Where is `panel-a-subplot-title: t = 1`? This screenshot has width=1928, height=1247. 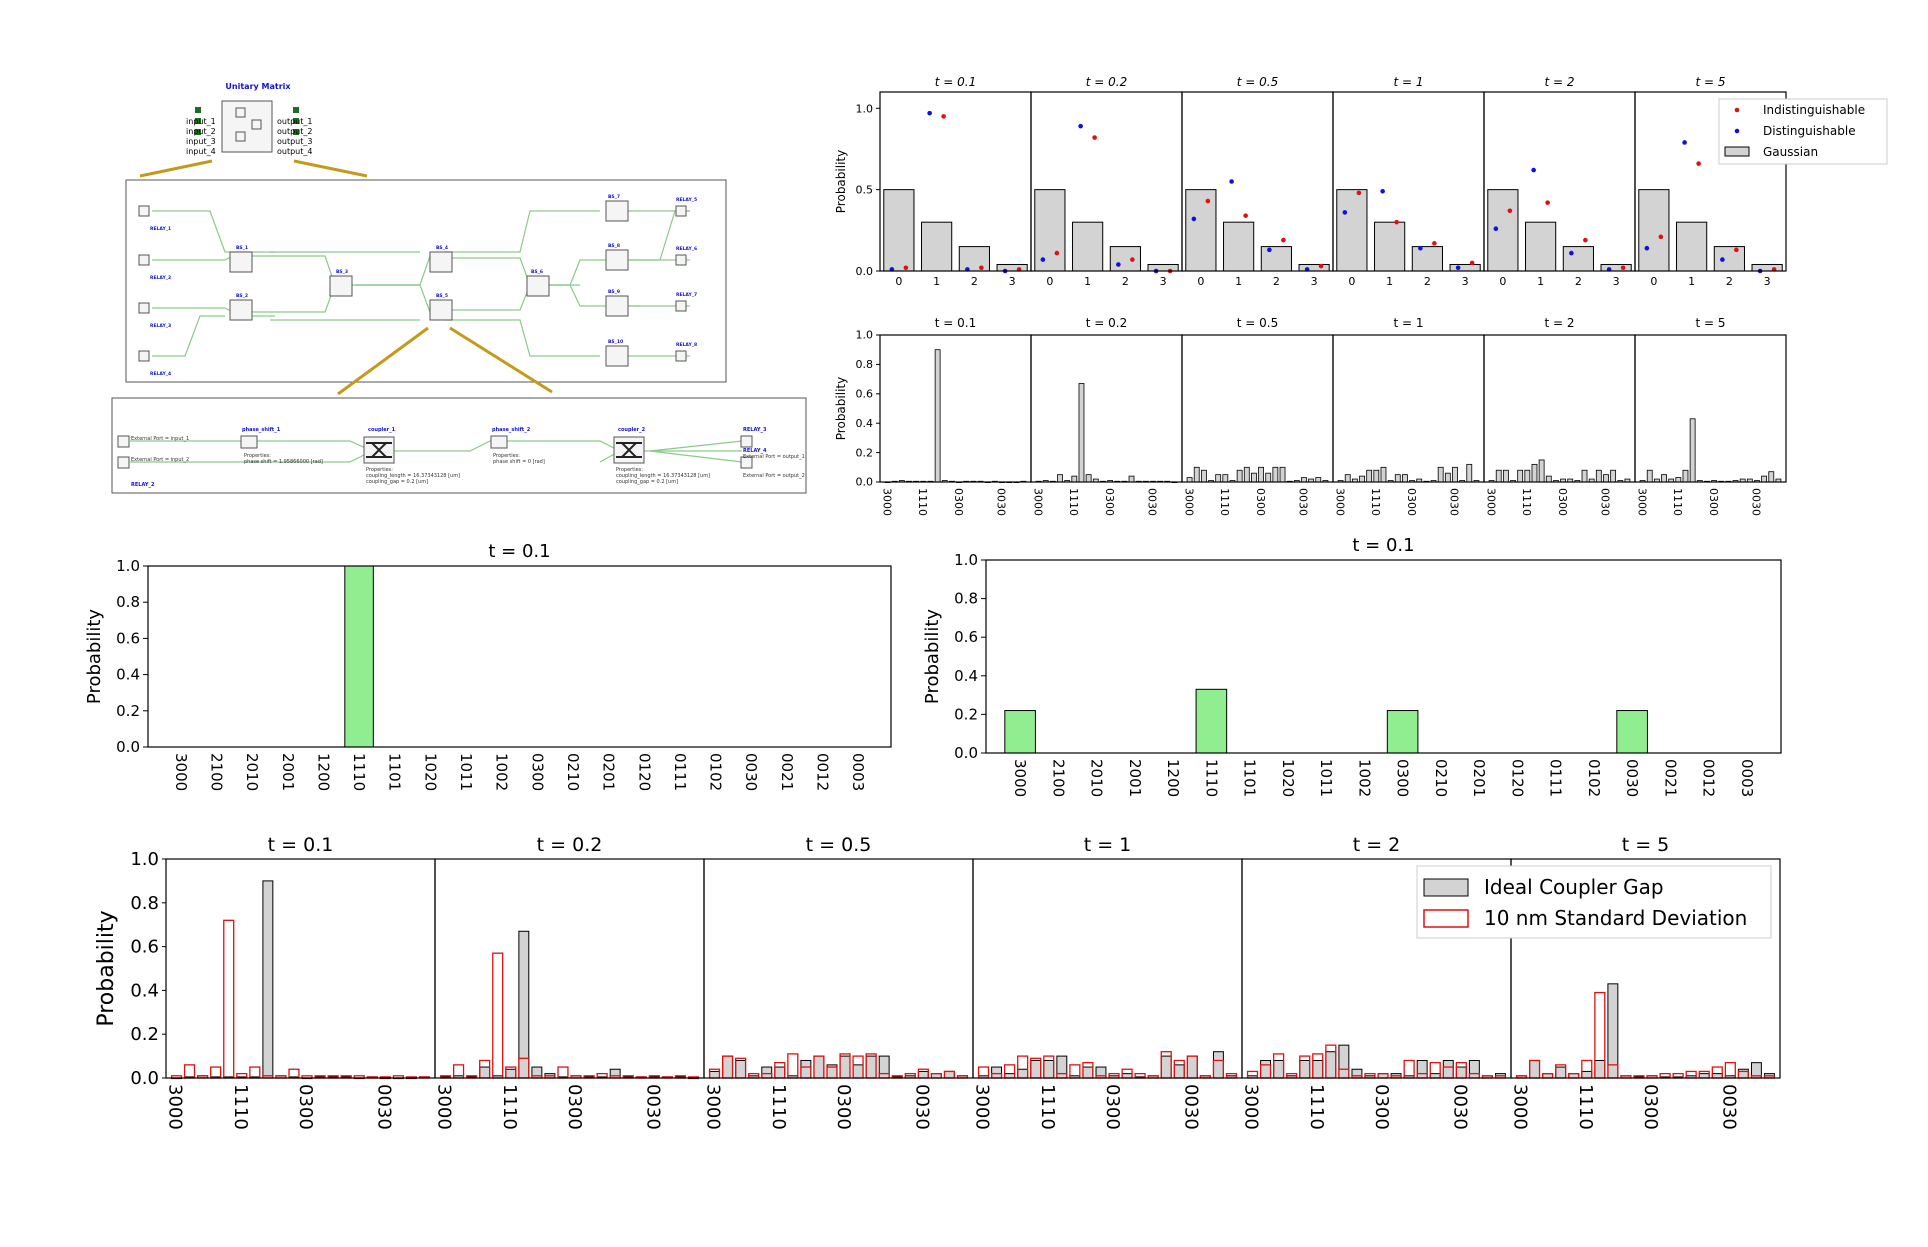 panel-a-subplot-title: t = 1 is located at coordinates (1408, 82).